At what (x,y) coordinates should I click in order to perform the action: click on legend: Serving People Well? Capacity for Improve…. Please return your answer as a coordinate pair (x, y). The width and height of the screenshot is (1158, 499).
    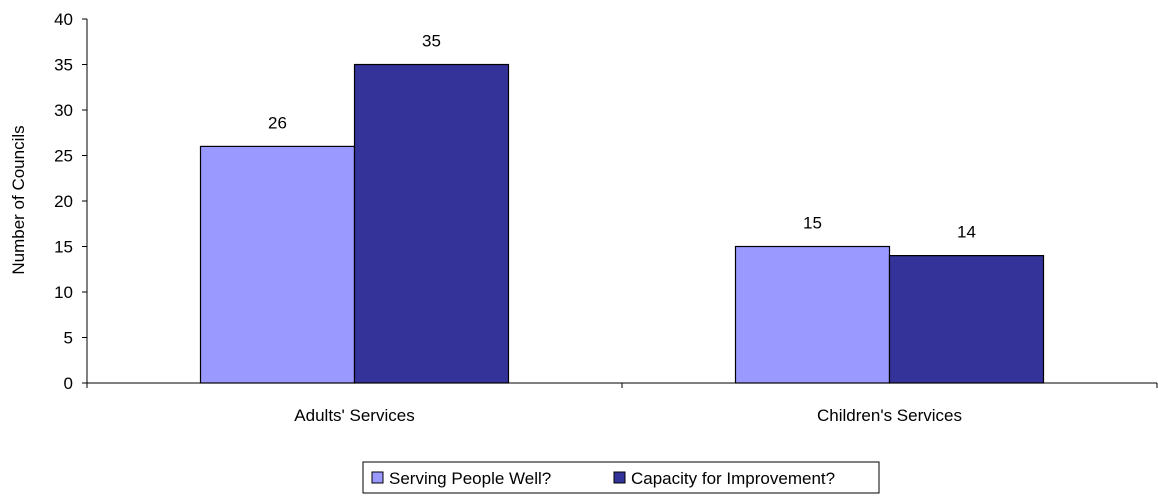
    Looking at the image, I should click on (621, 477).